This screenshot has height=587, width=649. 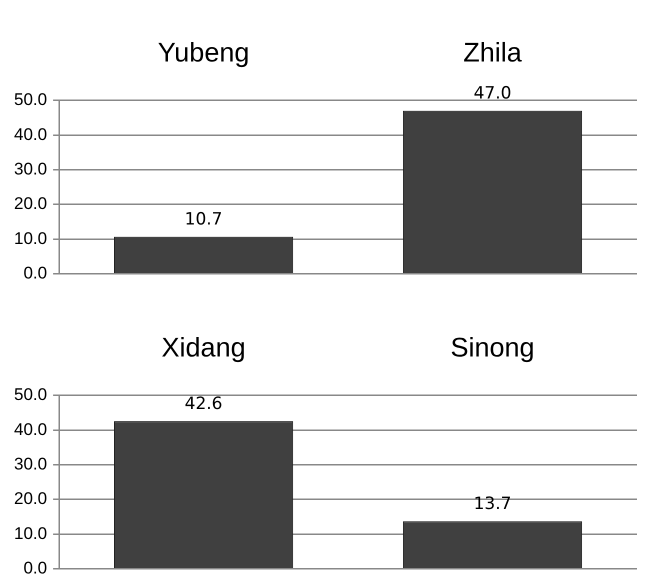 I want to click on data-label: 47.0, so click(x=493, y=94).